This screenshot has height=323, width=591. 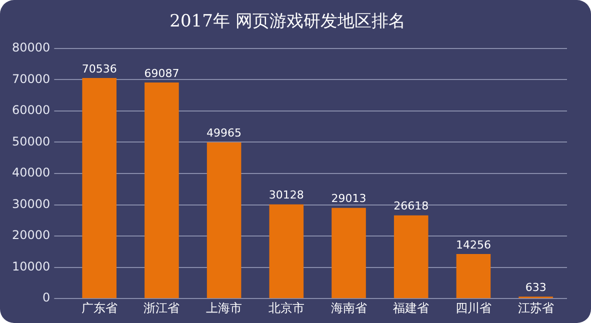 I want to click on x-tick-label: 福建省, so click(x=411, y=307).